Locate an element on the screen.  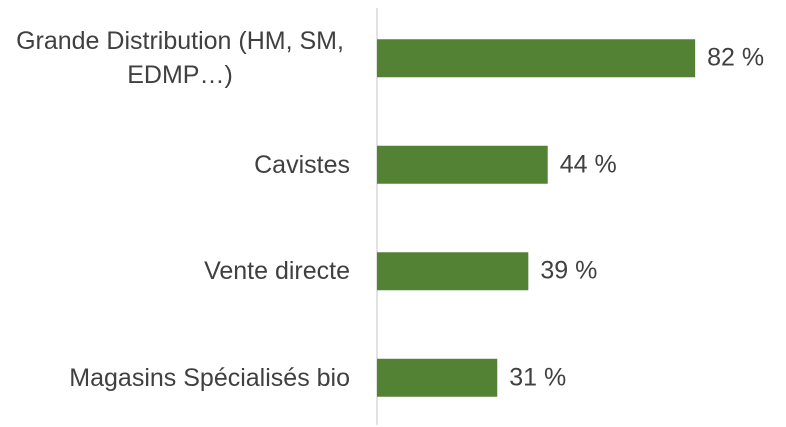
category-text: Magasins Spécialisés bio is located at coordinates (209, 377).